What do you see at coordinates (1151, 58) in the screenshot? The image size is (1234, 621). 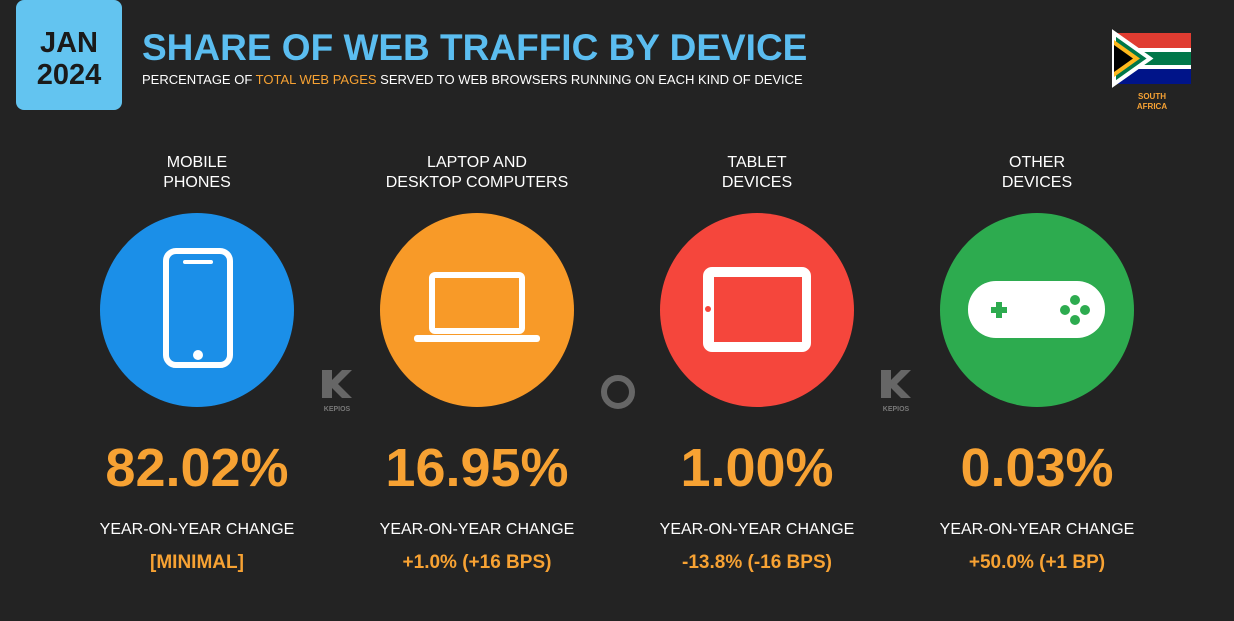 I see `flag` at bounding box center [1151, 58].